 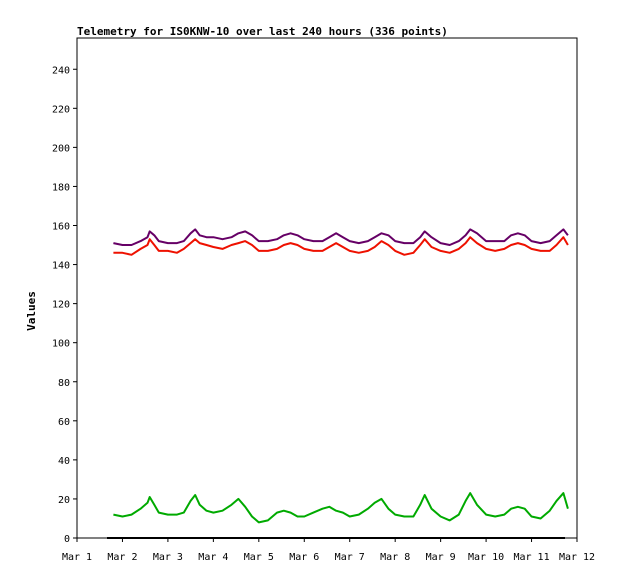 I want to click on y-tick-label: 80, so click(x=64, y=383).